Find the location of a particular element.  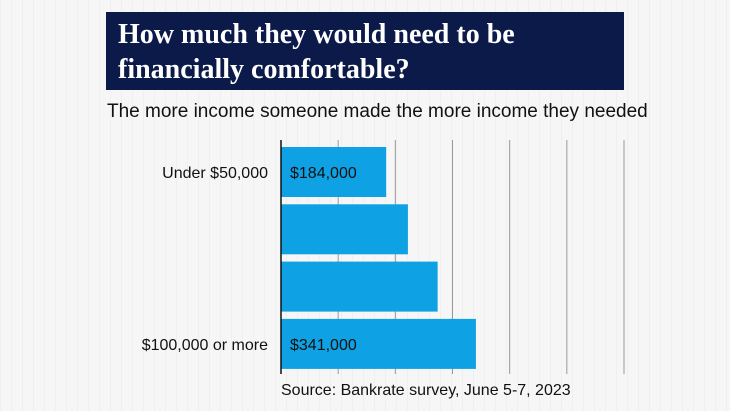

data-label: $184,000 is located at coordinates (323, 173).